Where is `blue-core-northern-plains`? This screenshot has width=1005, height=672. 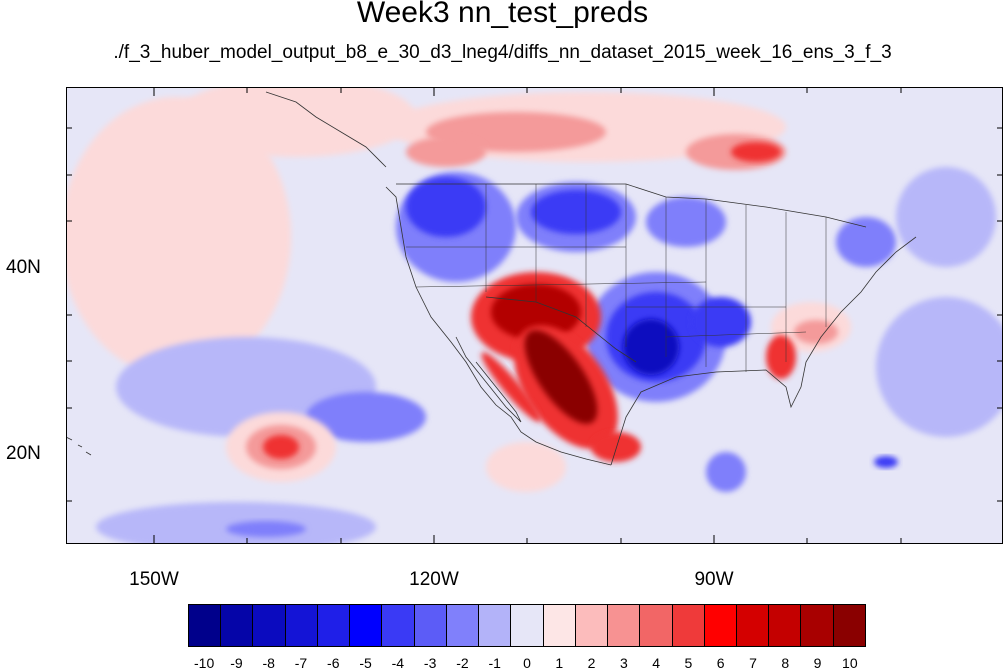
blue-core-northern-plains is located at coordinates (576, 212).